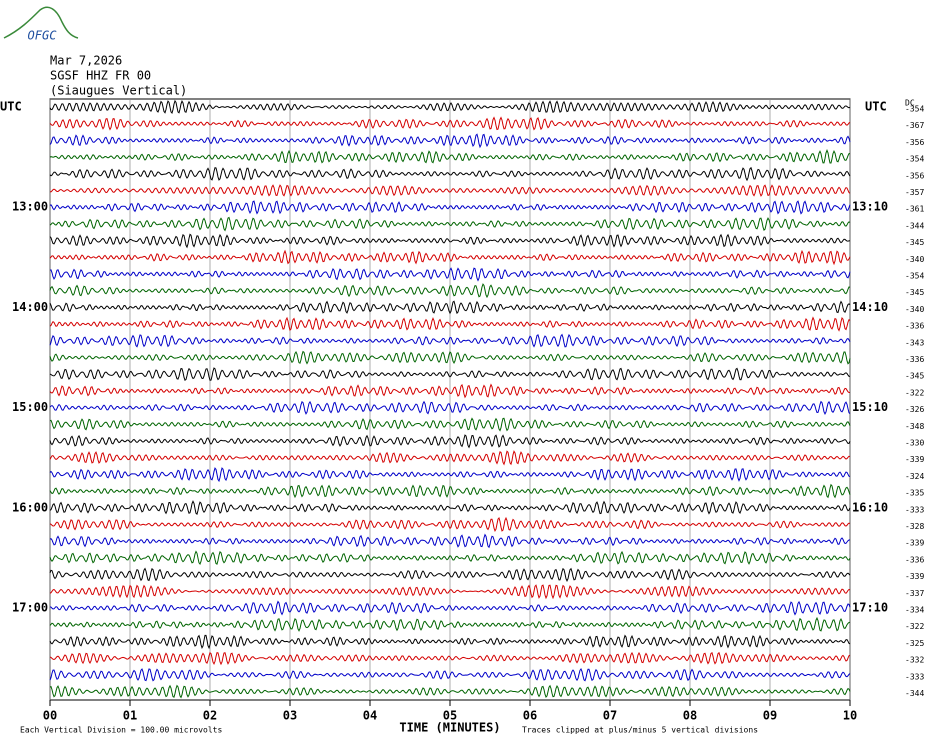 The width and height of the screenshot is (930, 744). I want to click on x-tick-label: 06, so click(530, 716).